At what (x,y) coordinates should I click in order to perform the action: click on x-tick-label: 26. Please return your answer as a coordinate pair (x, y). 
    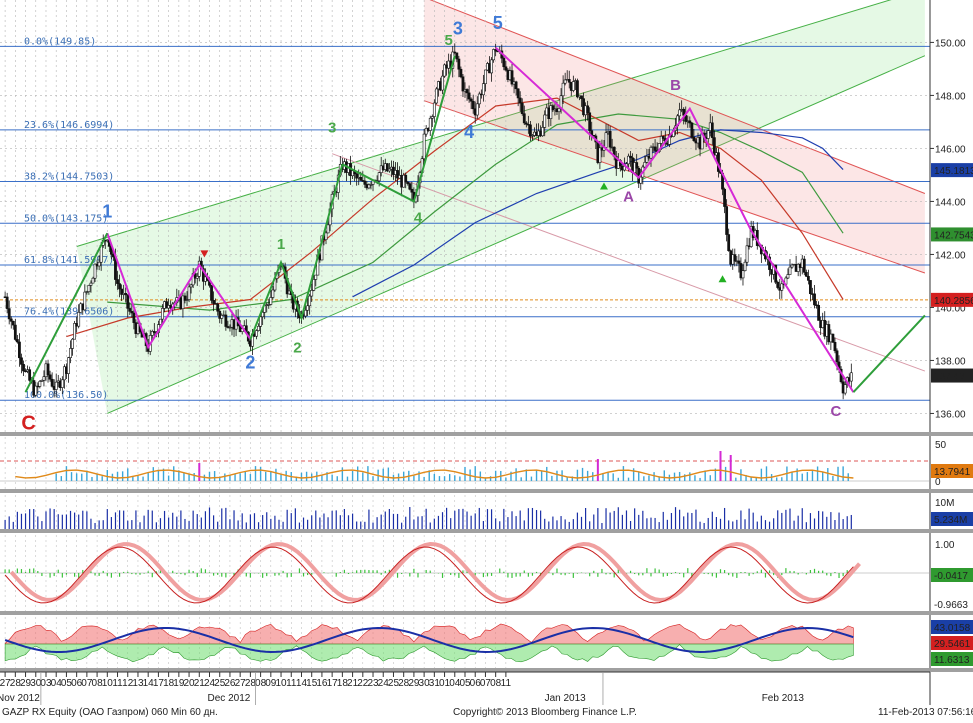
    Looking at the image, I should click on (230, 683).